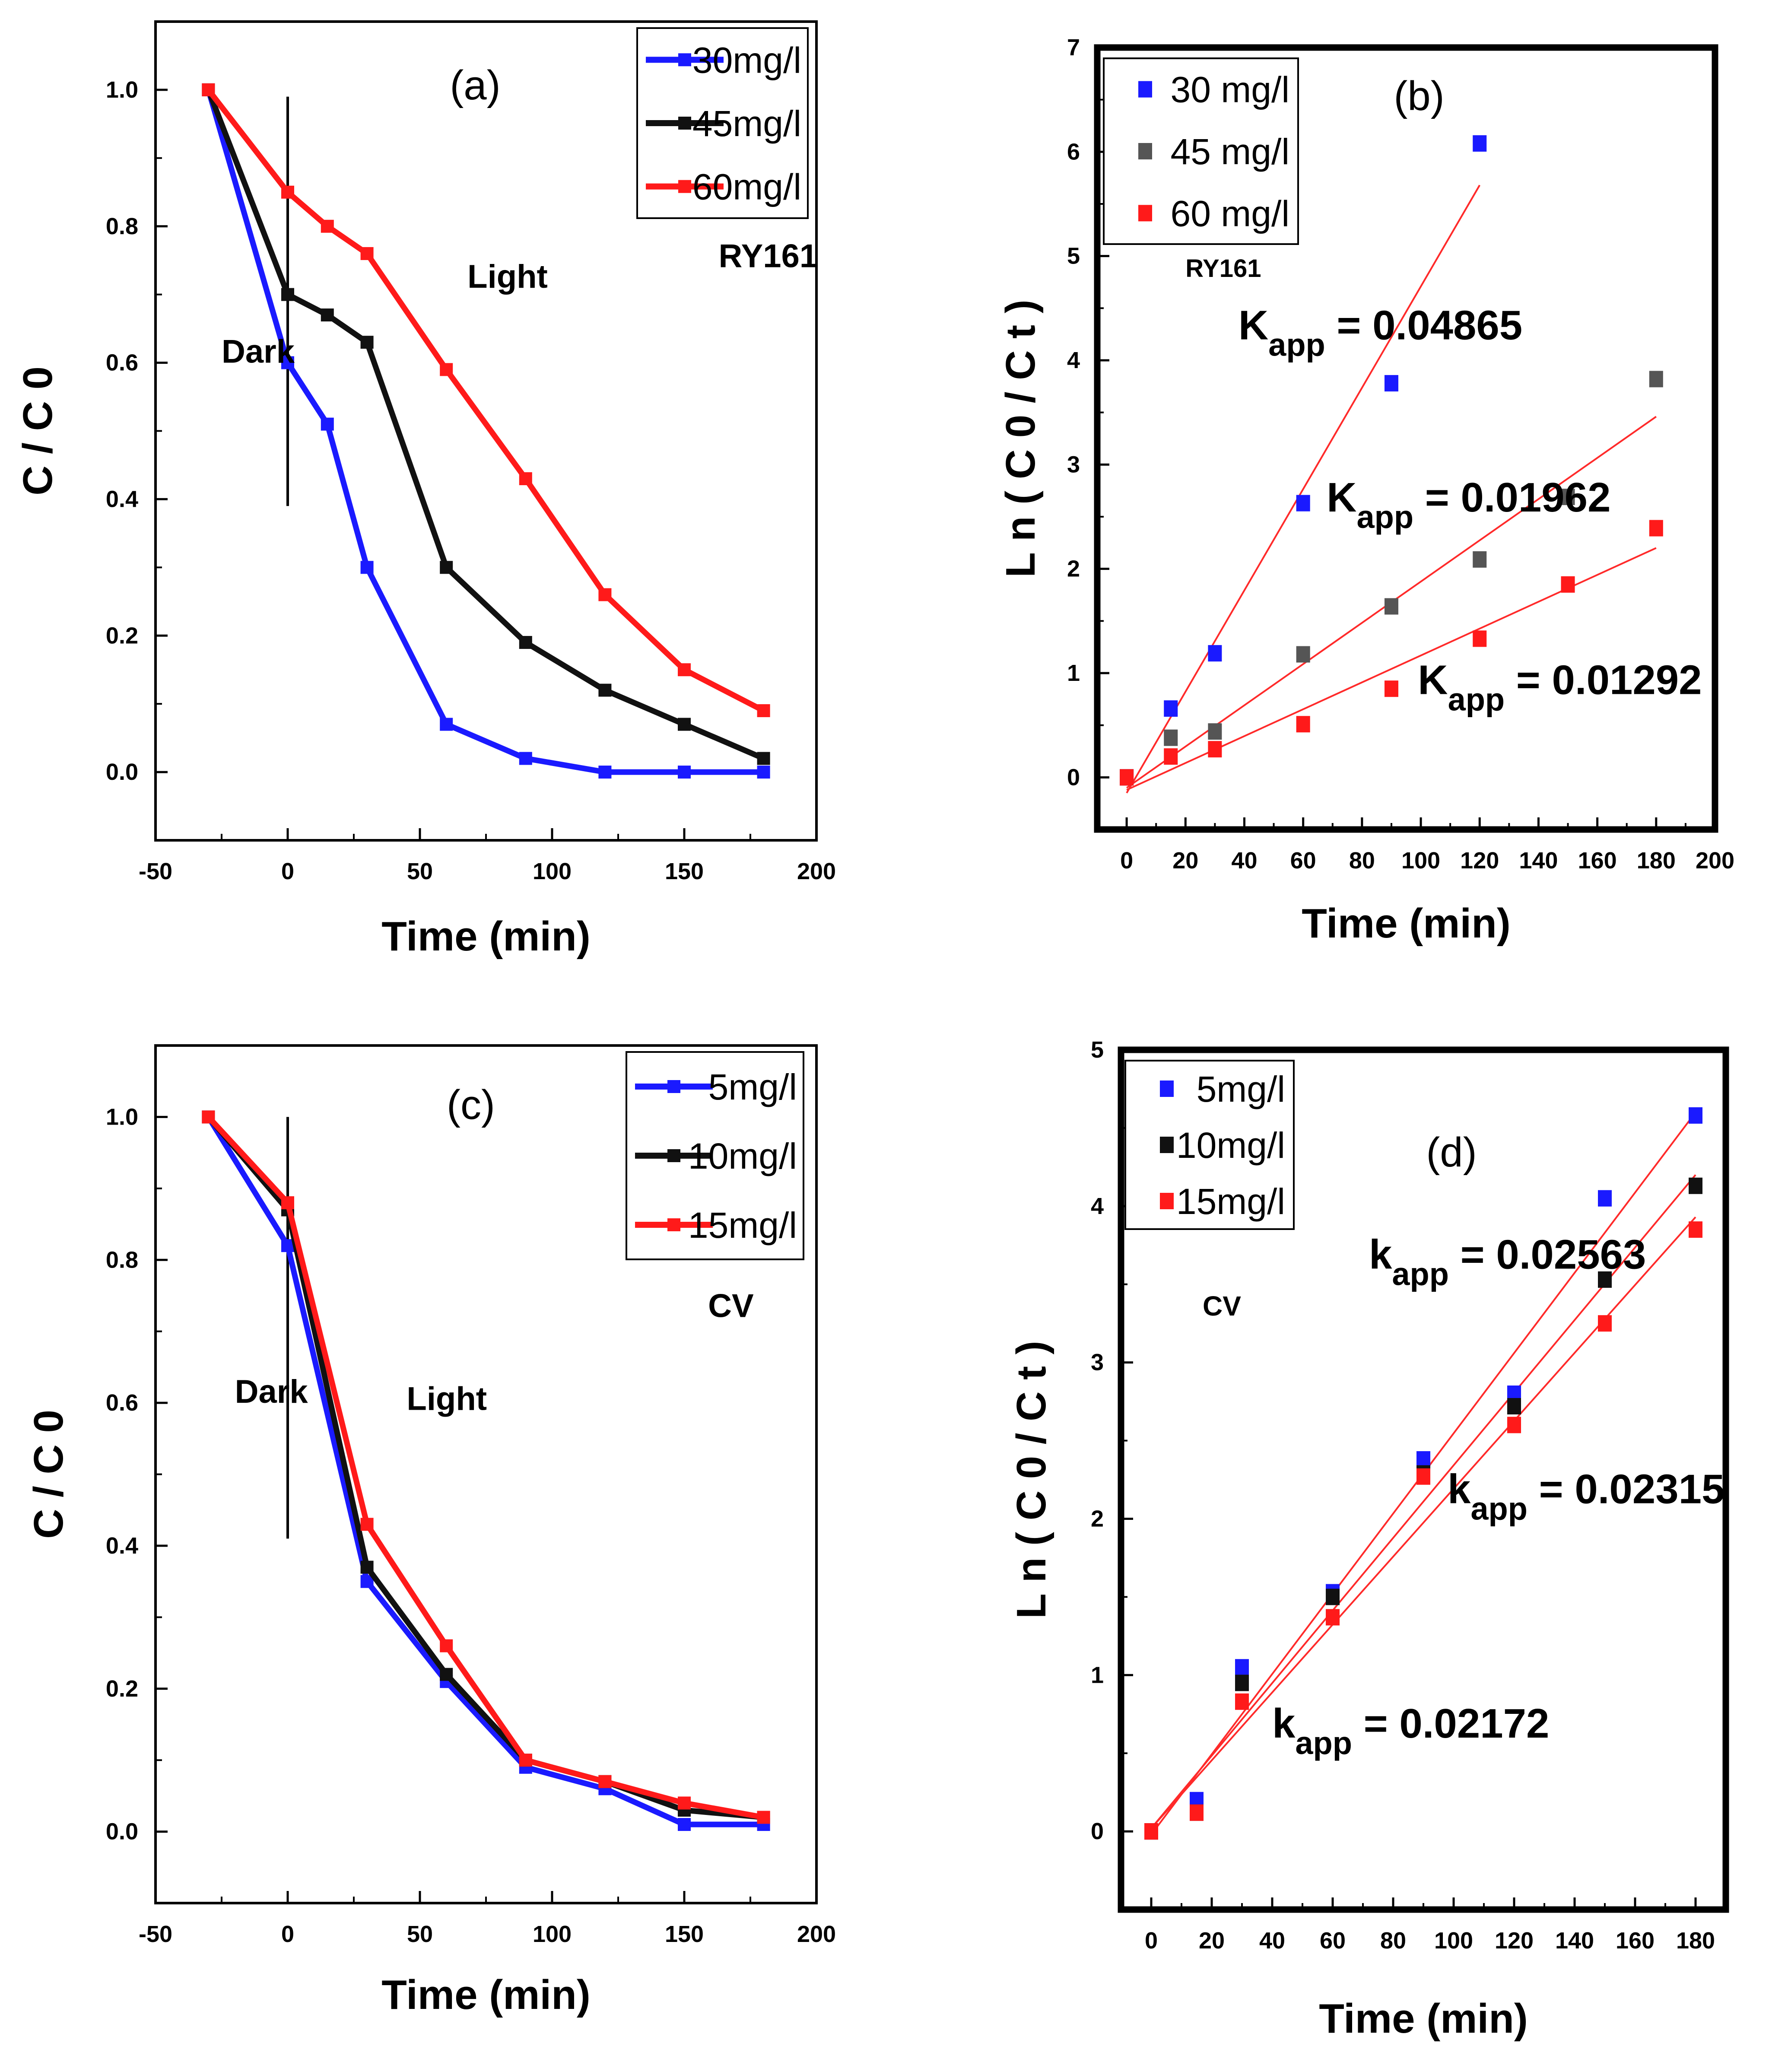 The height and width of the screenshot is (2072, 1788). Describe the element at coordinates (1433, 680) in the screenshot. I see `rate-constant-symbol: K` at that location.